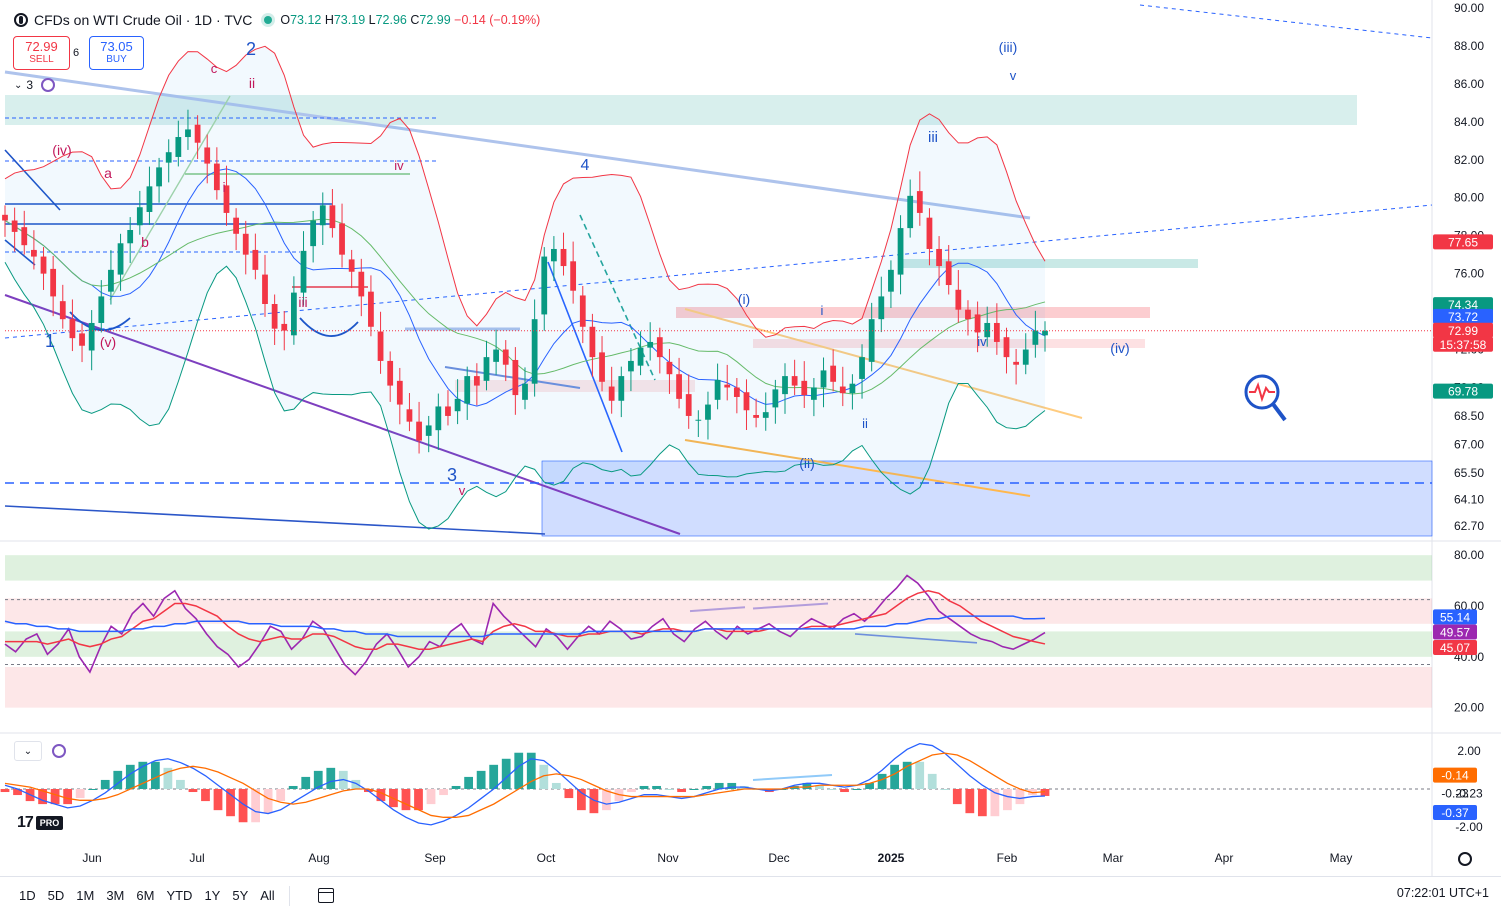  Describe the element at coordinates (1463, 317) in the screenshot. I see `price-label-text: 73.72` at that location.